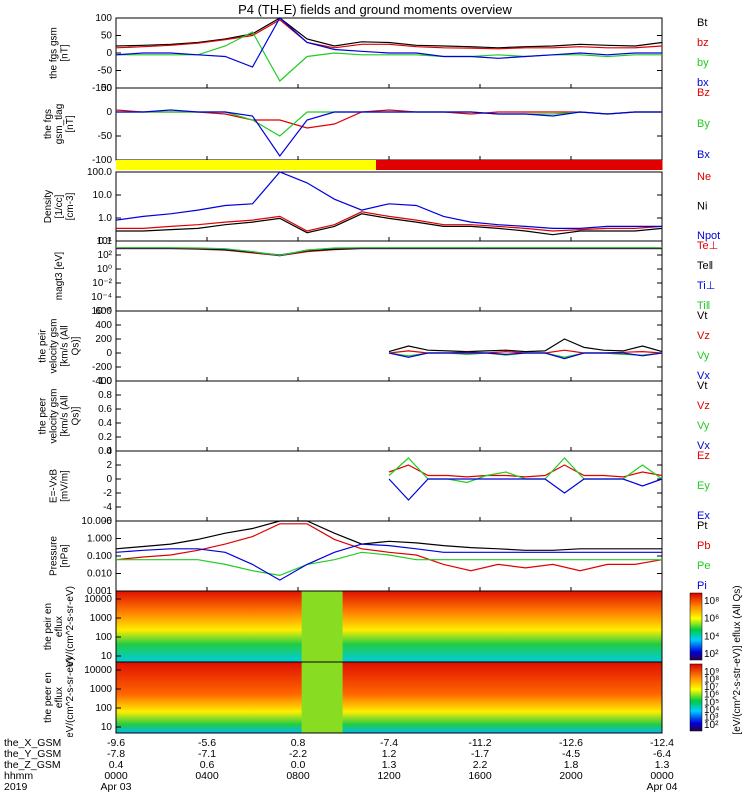 This screenshot has width=750, height=800. What do you see at coordinates (703, 376) in the screenshot?
I see `legend-Vx: Vx` at bounding box center [703, 376].